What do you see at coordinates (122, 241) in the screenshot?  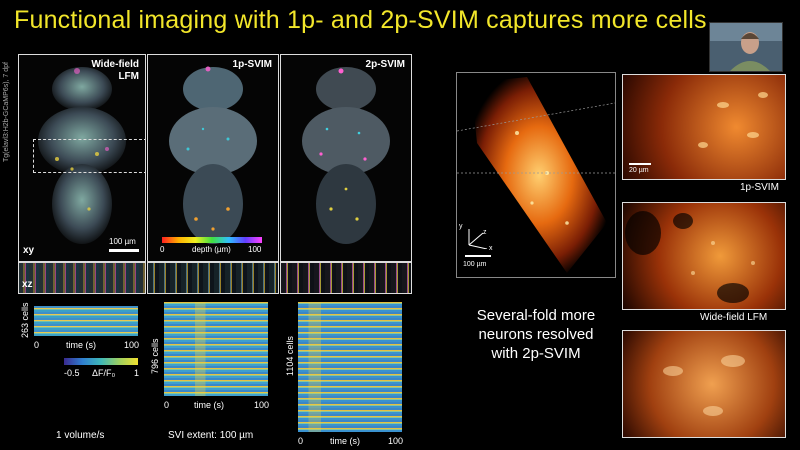 I see `scale-bar-label: 100 µm` at bounding box center [122, 241].